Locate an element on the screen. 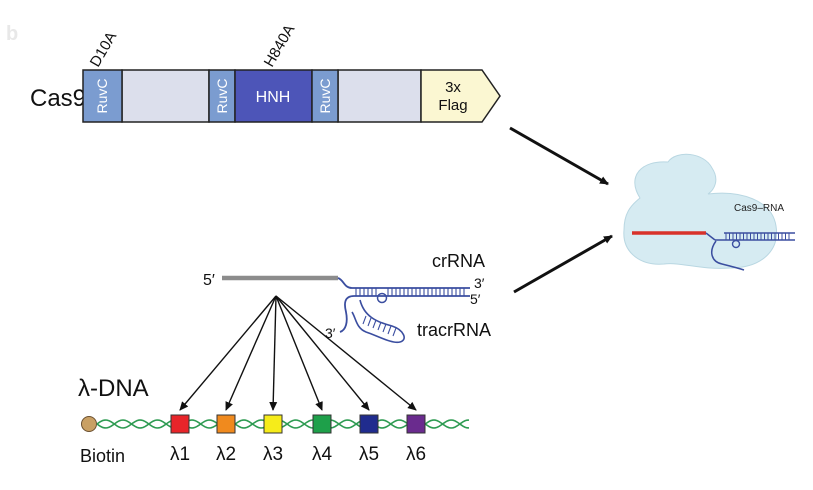  lambda-site-4-label: λ4 is located at coordinates (322, 454).